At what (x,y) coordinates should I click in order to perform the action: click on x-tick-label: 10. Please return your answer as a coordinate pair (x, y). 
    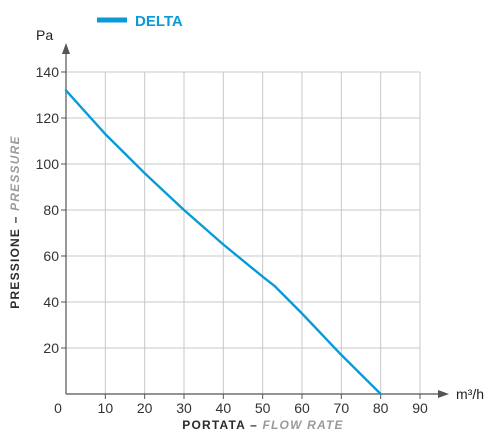
    Looking at the image, I should click on (106, 408).